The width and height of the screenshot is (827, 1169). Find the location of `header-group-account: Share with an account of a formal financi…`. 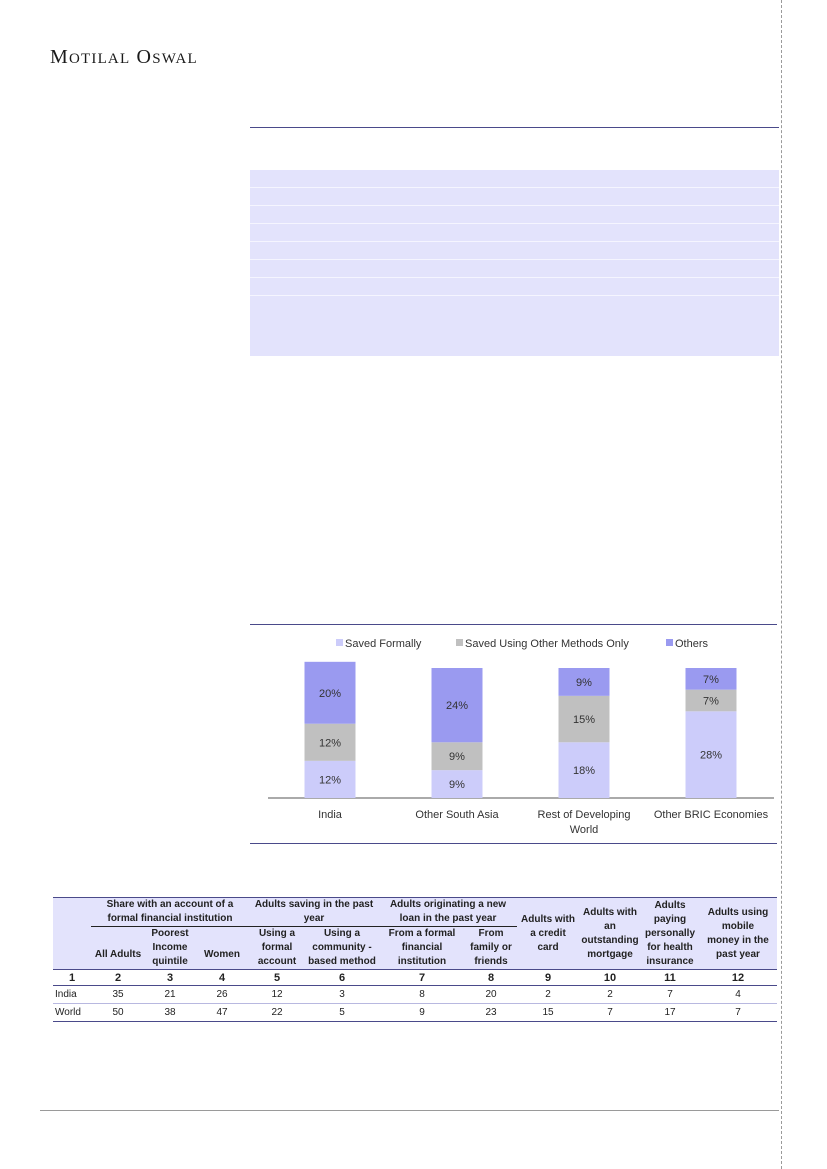

header-group-account: Share with an account of a formal financi… is located at coordinates (170, 912).